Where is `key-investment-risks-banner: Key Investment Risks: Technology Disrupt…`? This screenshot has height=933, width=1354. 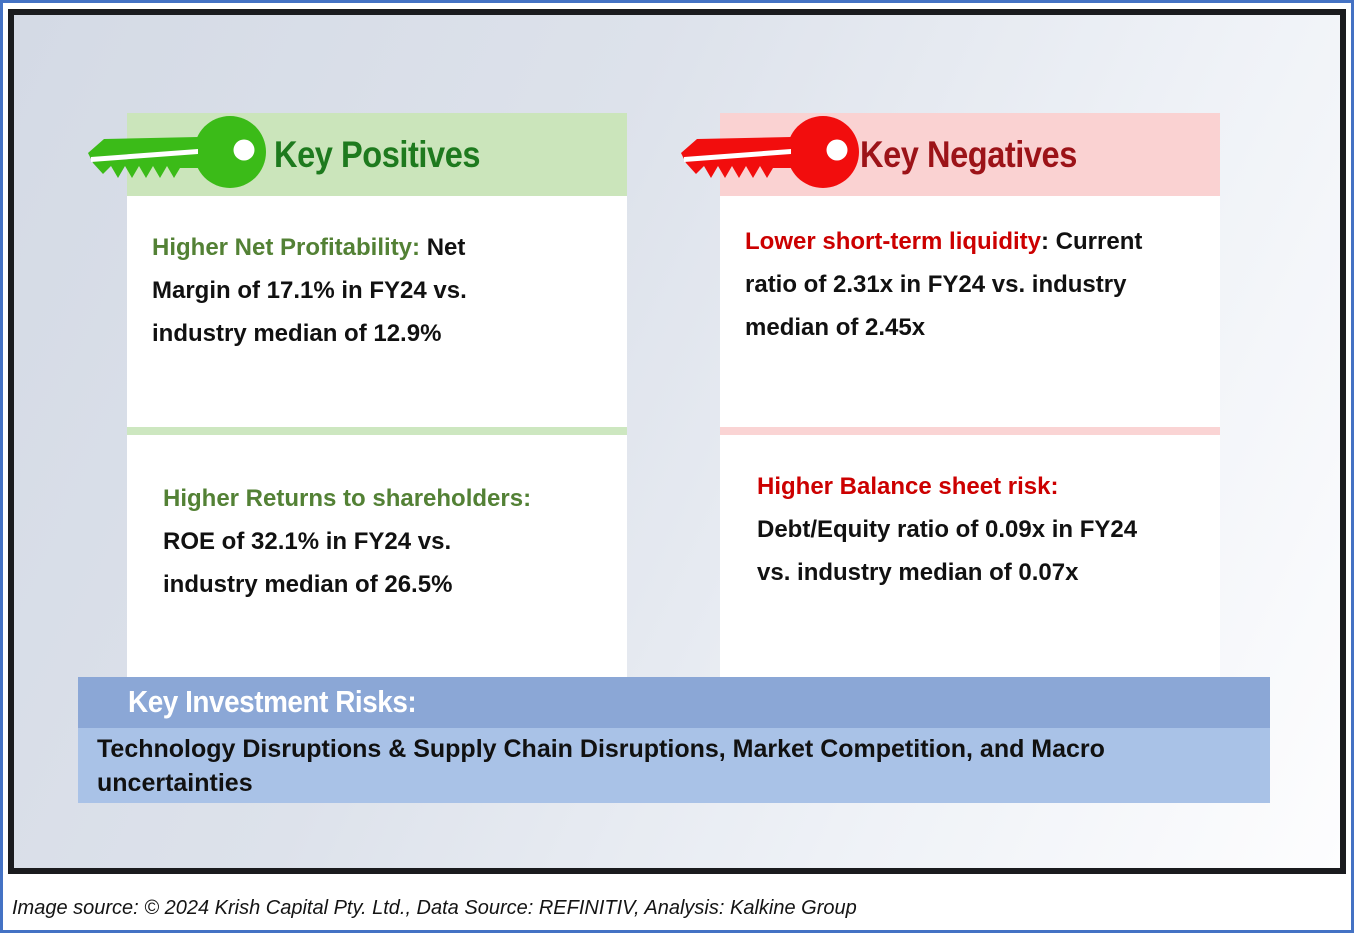
key-investment-risks-banner: Key Investment Risks: Technology Disrupt… is located at coordinates (674, 740).